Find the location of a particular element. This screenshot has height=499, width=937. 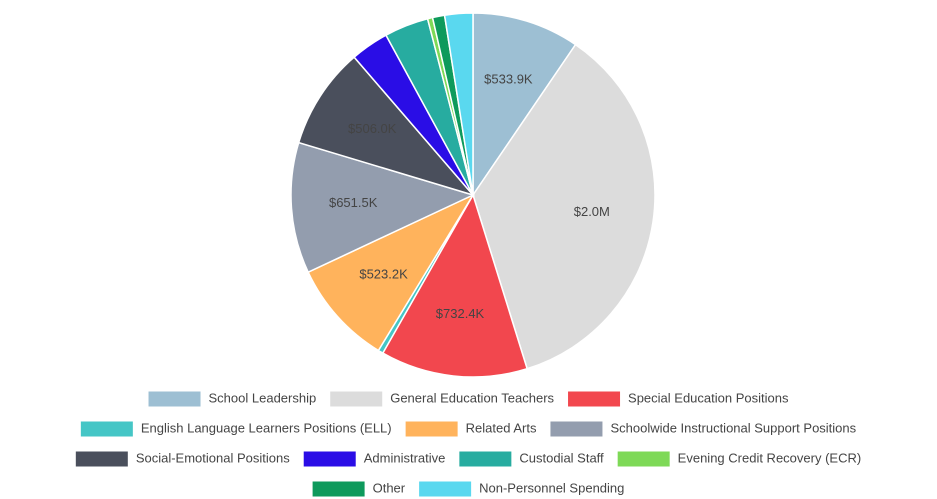

legend-label: Evening Credit Recovery (ECR) is located at coordinates (770, 457).